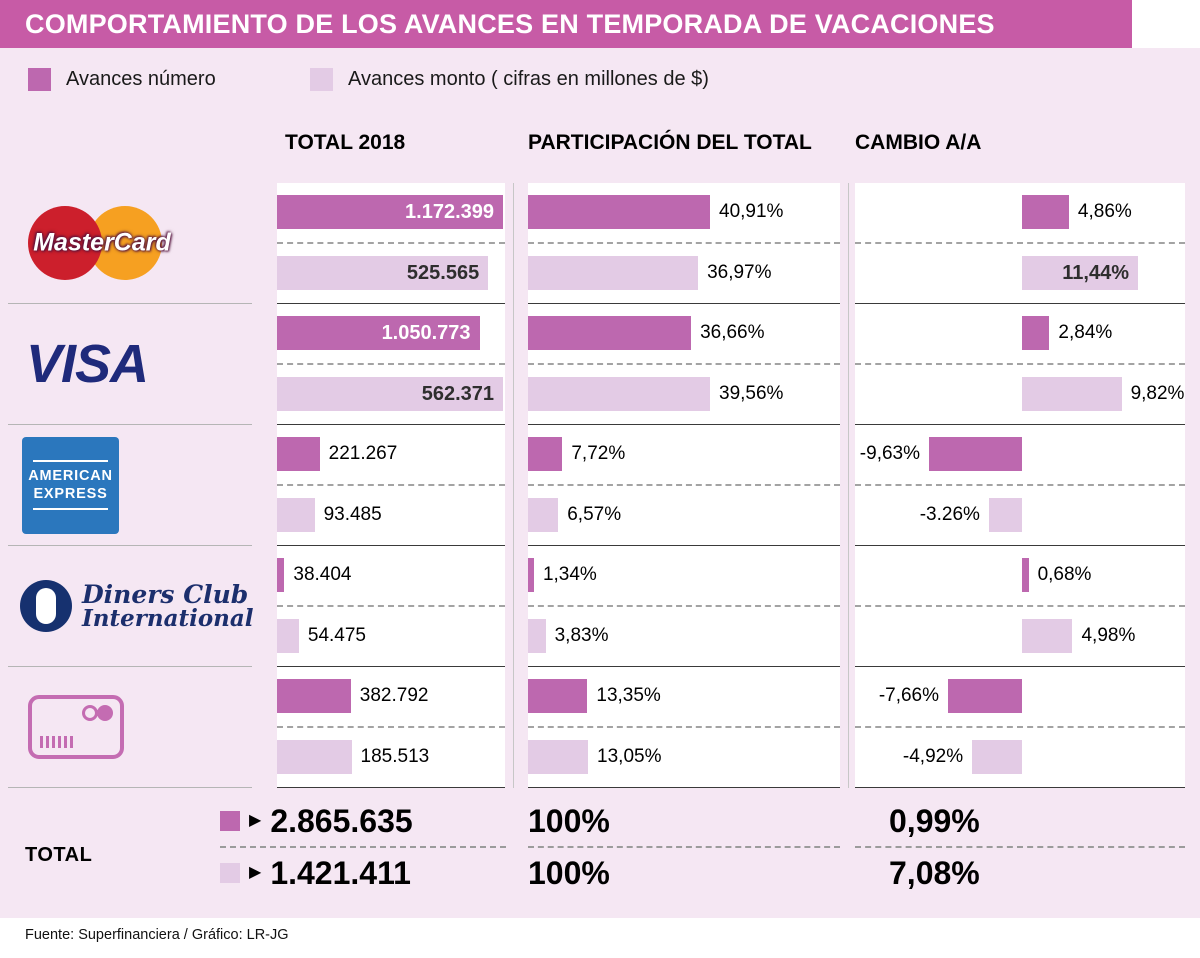  Describe the element at coordinates (70, 485) in the screenshot. I see `amex-blue-box-icon: AMERICAN EXPRESS` at that location.